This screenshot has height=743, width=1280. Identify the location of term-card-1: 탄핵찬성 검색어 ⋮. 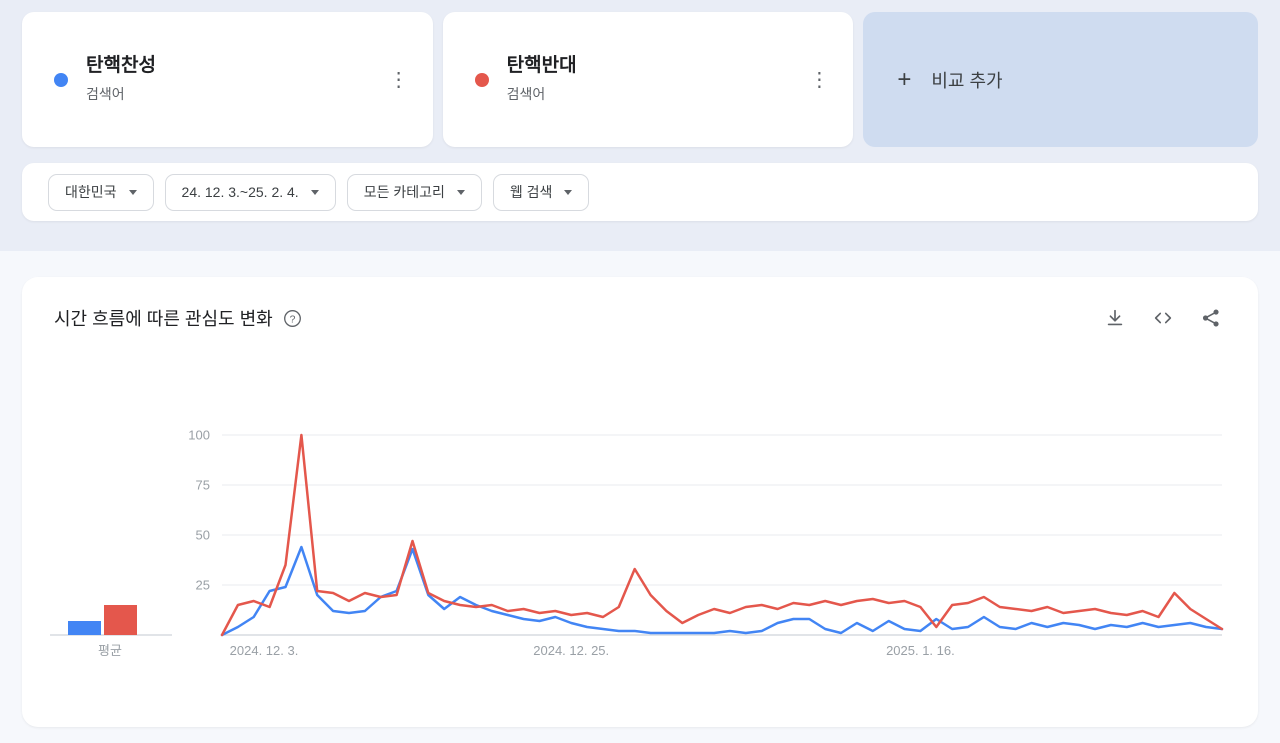
(227, 79).